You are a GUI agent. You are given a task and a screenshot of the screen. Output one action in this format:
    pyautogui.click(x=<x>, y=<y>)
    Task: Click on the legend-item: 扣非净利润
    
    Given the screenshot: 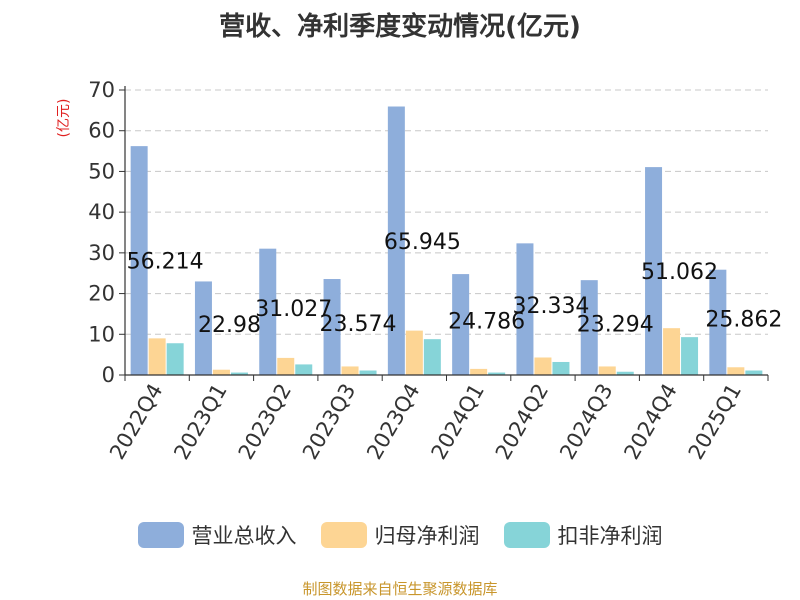 What is the action you would take?
    pyautogui.click(x=583, y=535)
    